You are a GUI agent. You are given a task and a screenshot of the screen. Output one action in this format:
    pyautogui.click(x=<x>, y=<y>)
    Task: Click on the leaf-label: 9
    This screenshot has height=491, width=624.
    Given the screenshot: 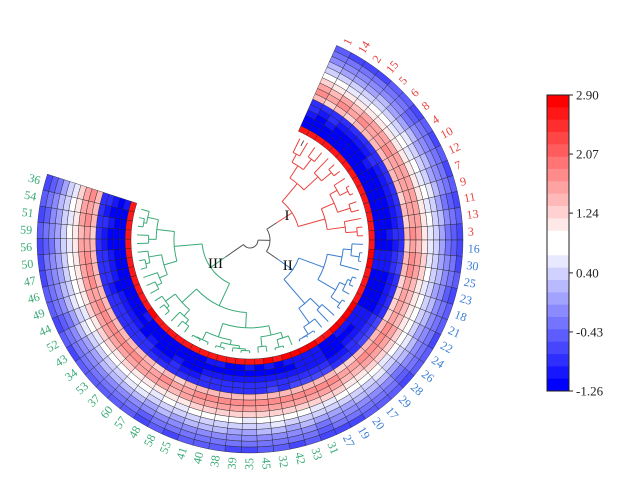 What is the action you would take?
    pyautogui.click(x=463, y=181)
    